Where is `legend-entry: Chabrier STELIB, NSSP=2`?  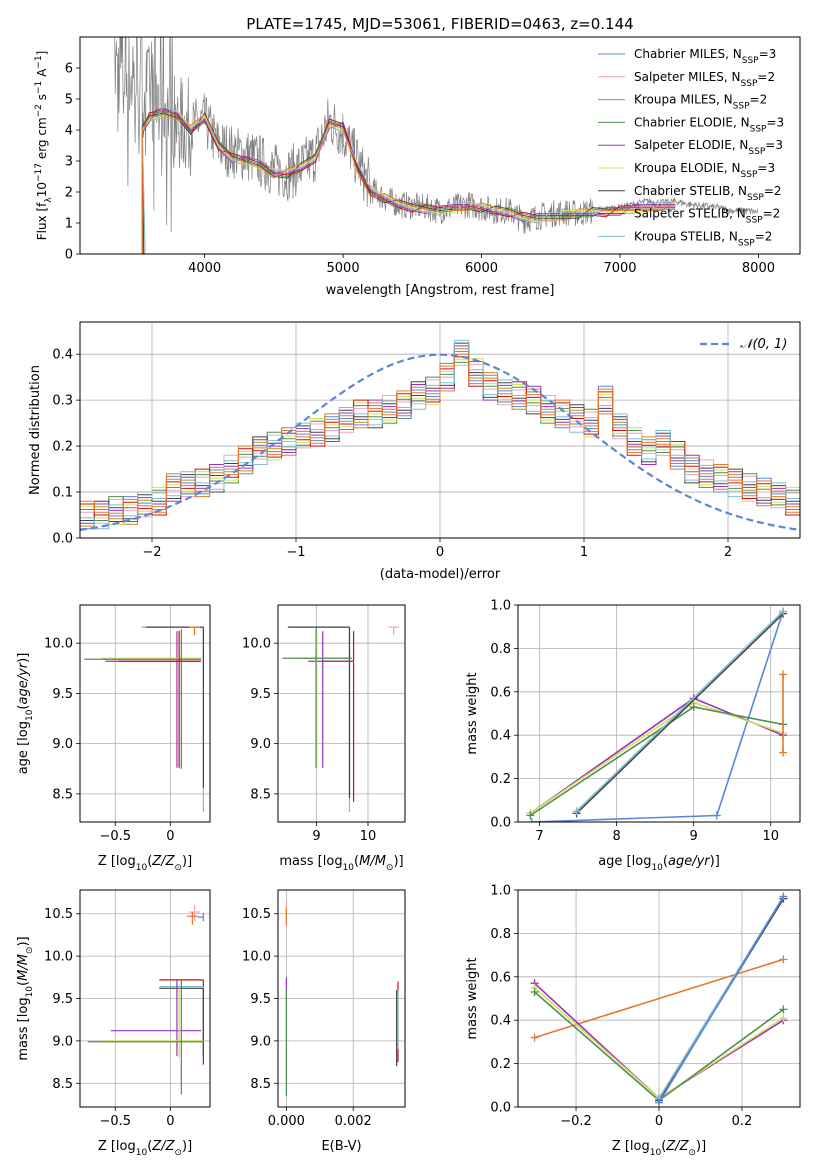
legend-entry: Chabrier STELIB, NSSP=2 is located at coordinates (708, 193).